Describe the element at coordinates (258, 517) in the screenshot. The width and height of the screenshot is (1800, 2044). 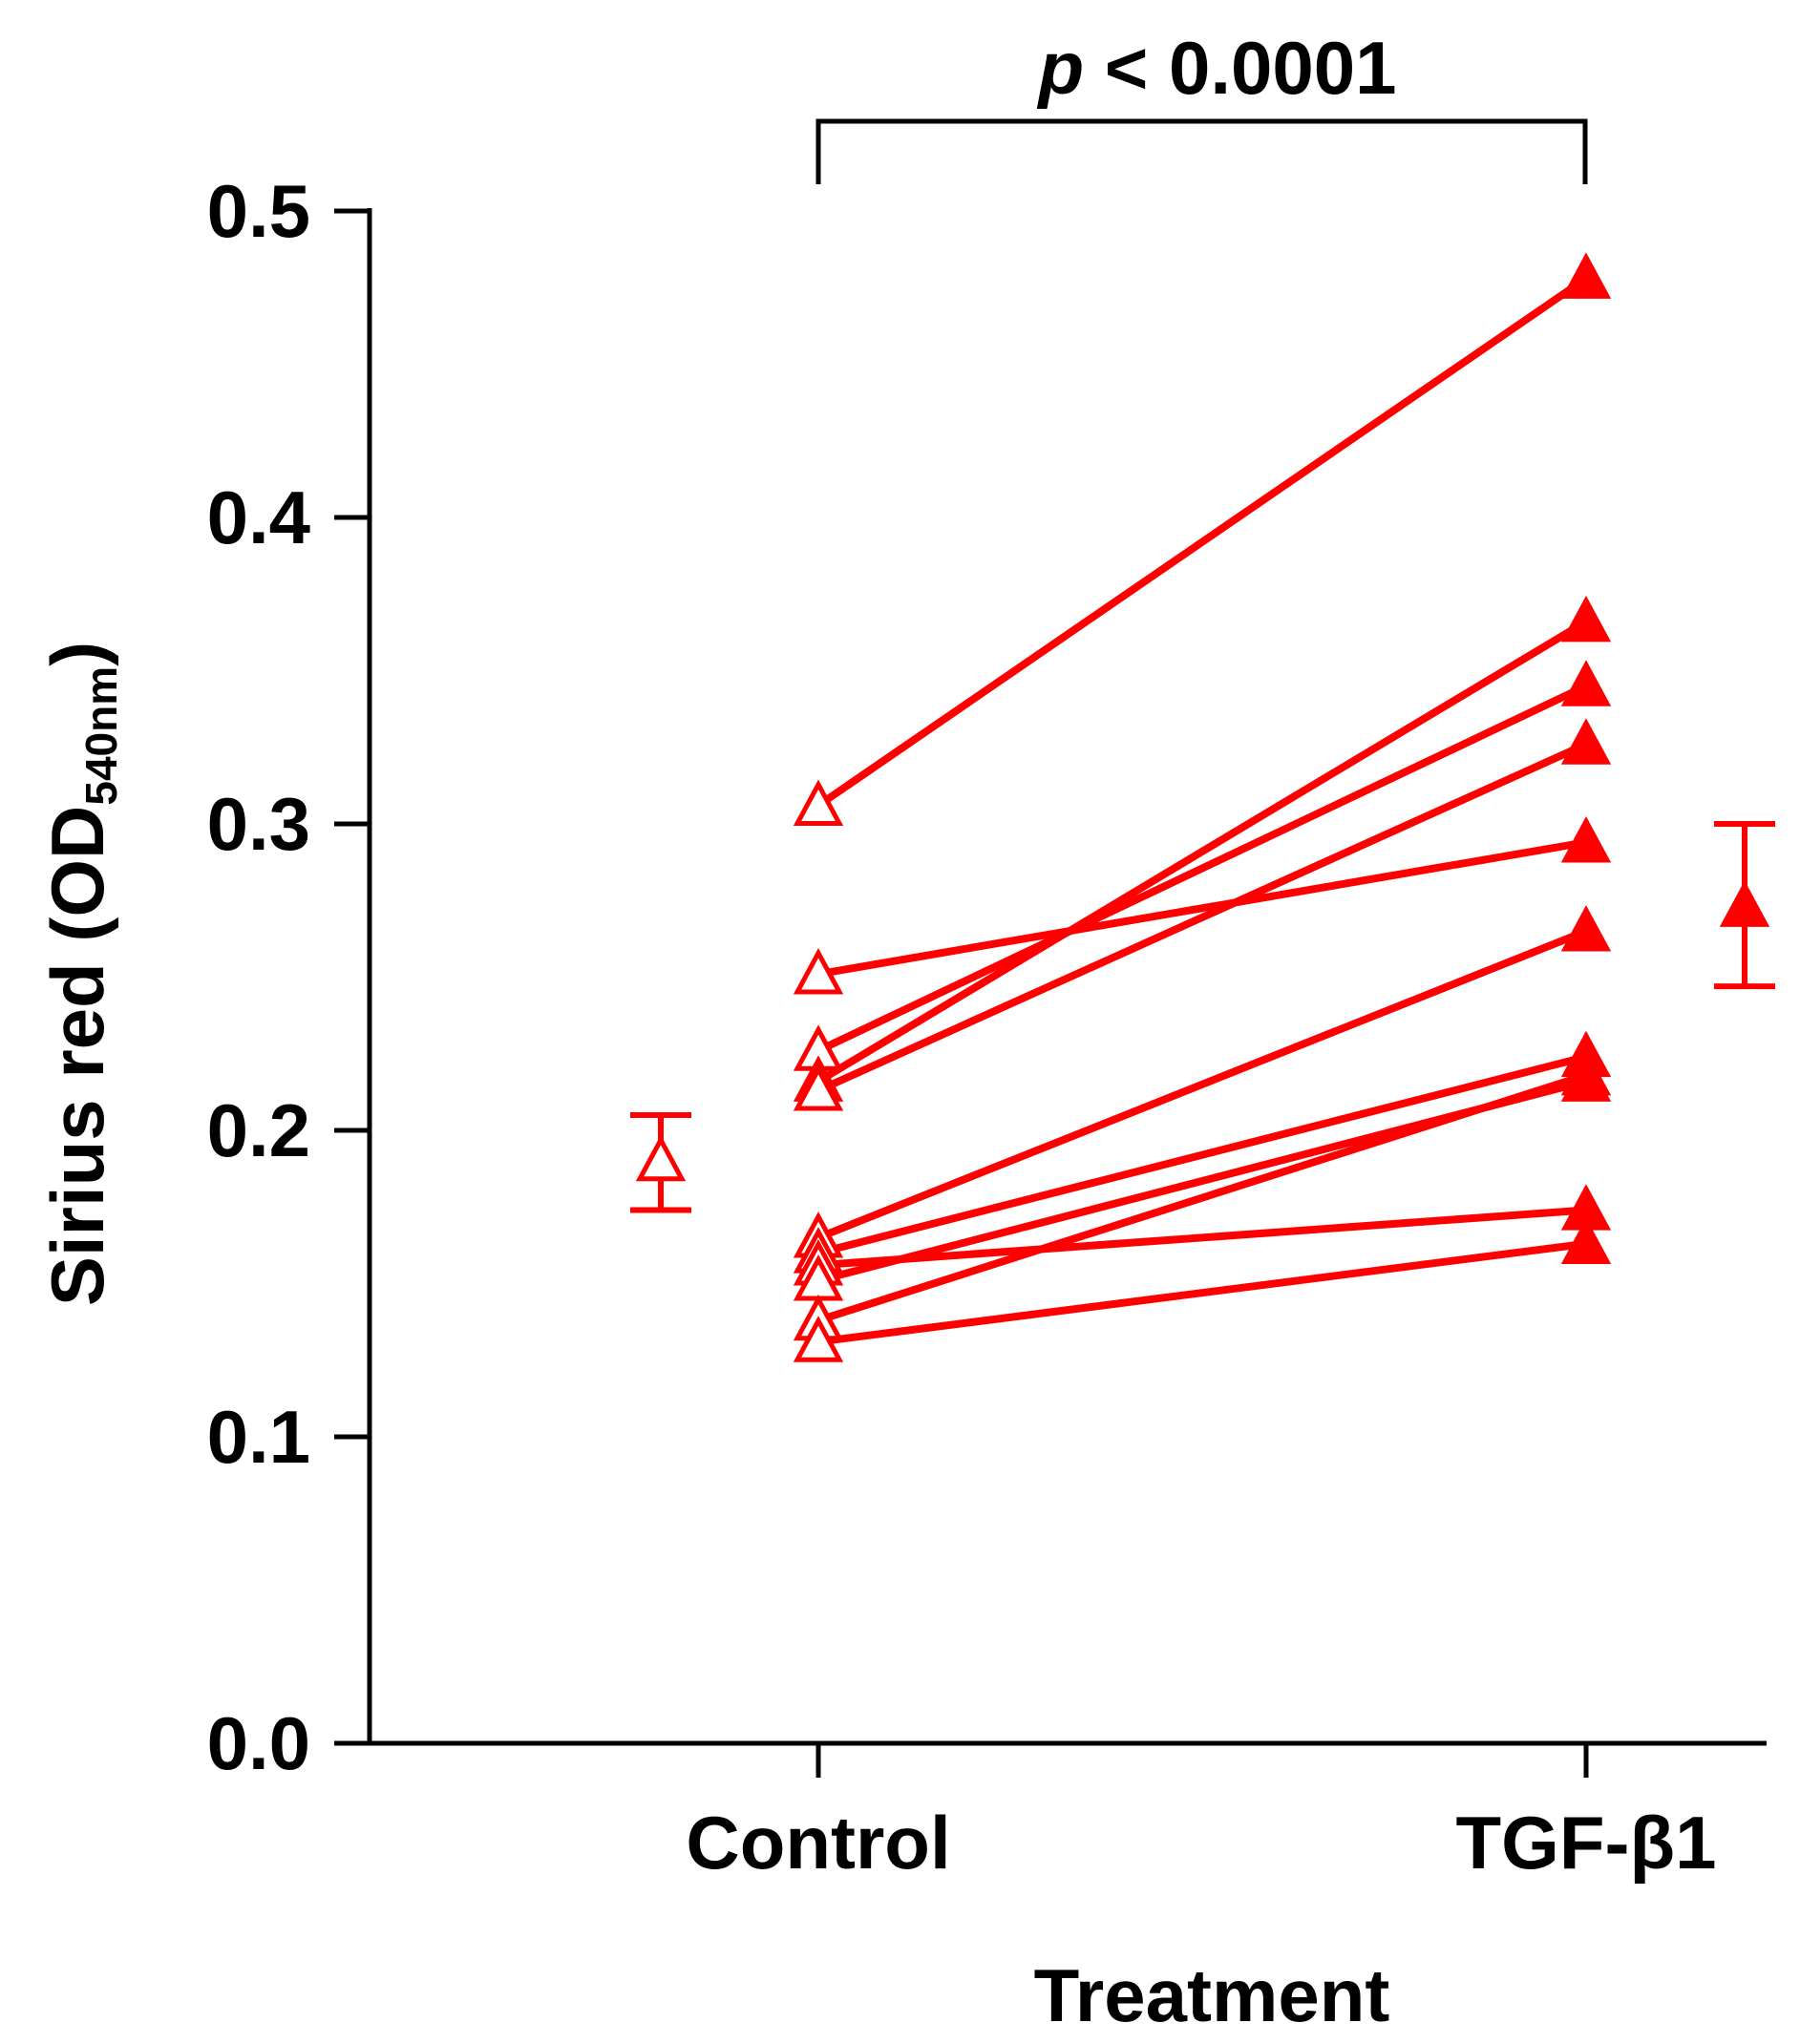
I see `y-tick-label: 0.4` at that location.